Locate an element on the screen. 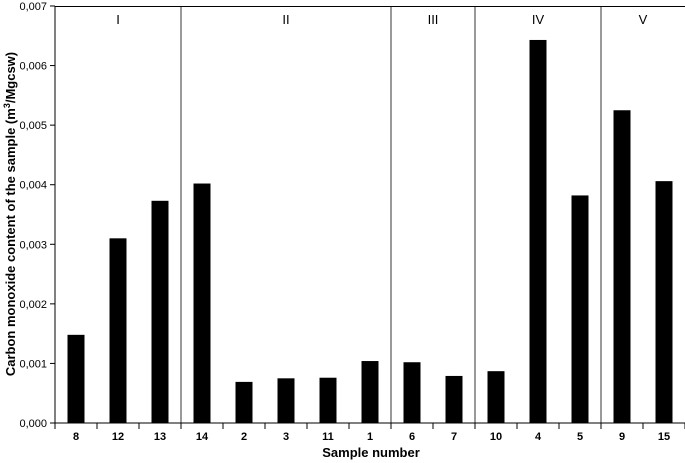 This screenshot has height=463, width=685. x-tick-label: 2 is located at coordinates (244, 437).